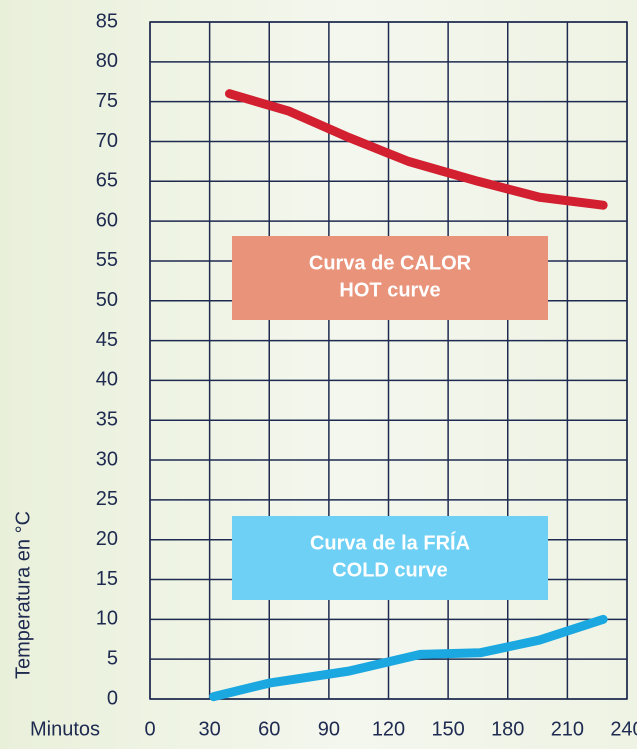 The width and height of the screenshot is (637, 749). I want to click on x-tick-label: 210, so click(567, 729).